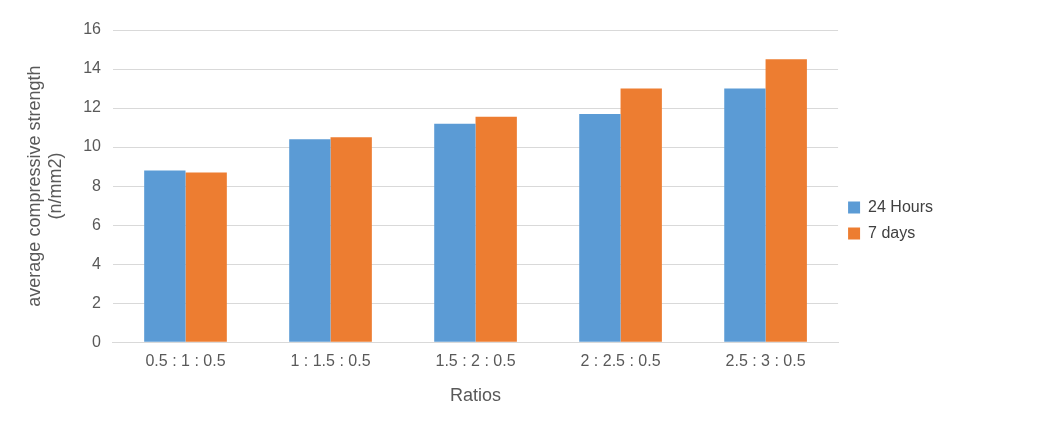  What do you see at coordinates (97, 224) in the screenshot?
I see `y-tick-label: 6` at bounding box center [97, 224].